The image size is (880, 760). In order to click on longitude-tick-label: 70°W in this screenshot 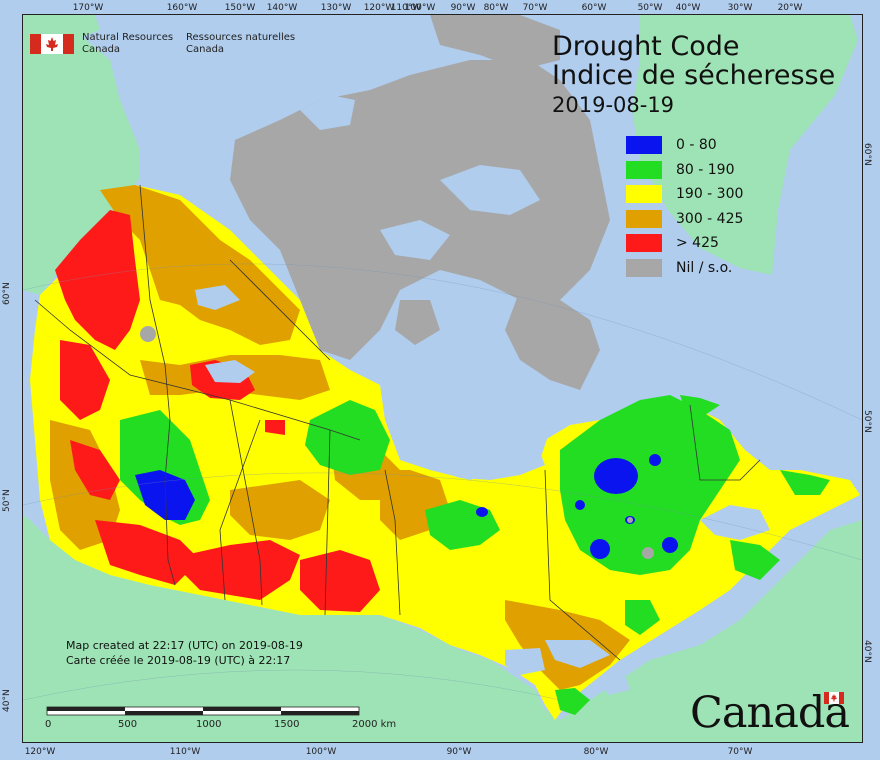, I will do `click(535, 8)`.